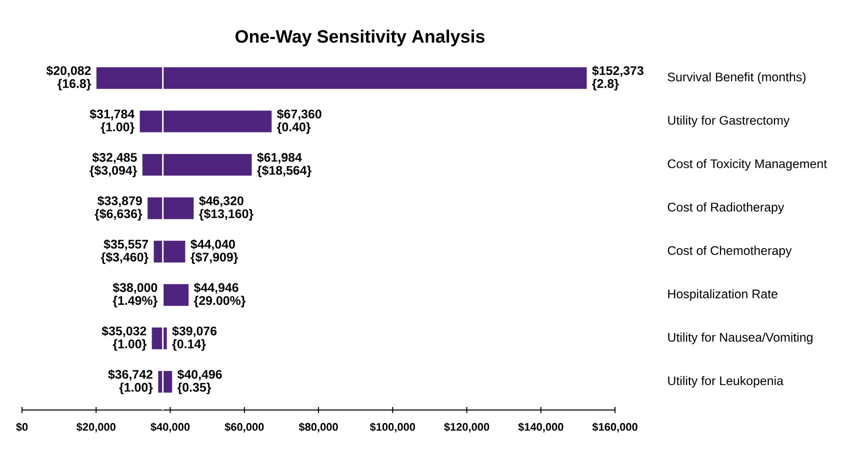 The image size is (858, 450). What do you see at coordinates (214, 251) in the screenshot?
I see `annotation: $44,040 {$7,909}` at bounding box center [214, 251].